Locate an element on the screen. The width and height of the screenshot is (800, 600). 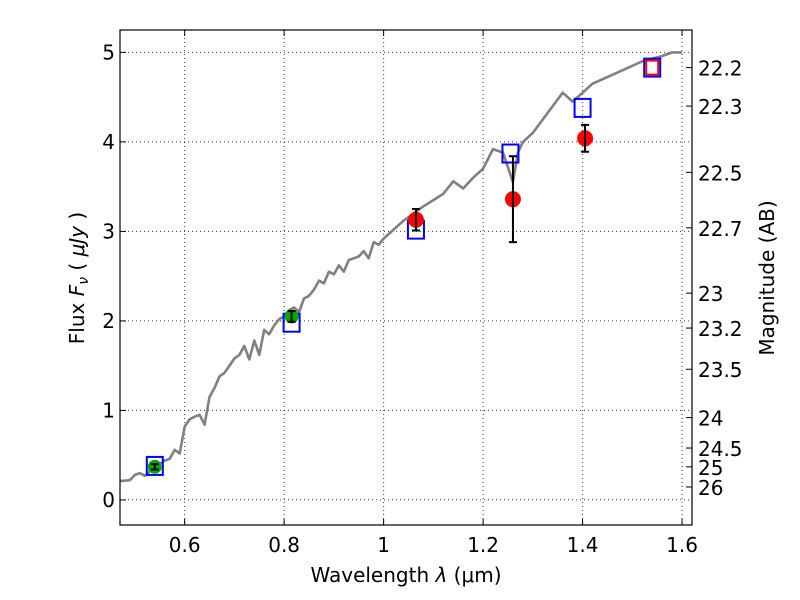
x-tick-label: 0.8 is located at coordinates (284, 545).